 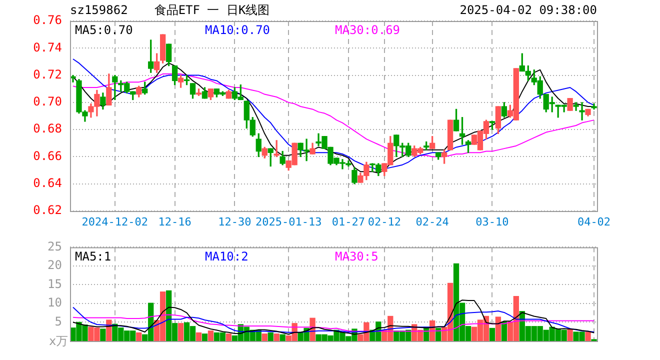 What do you see at coordinates (104, 30) in the screenshot?
I see `text: MA5:0.70` at bounding box center [104, 30].